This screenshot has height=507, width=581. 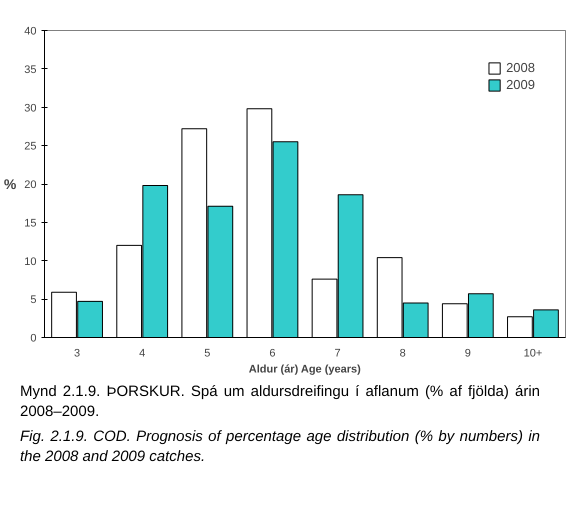 I want to click on legend-label: 2009, so click(x=520, y=84).